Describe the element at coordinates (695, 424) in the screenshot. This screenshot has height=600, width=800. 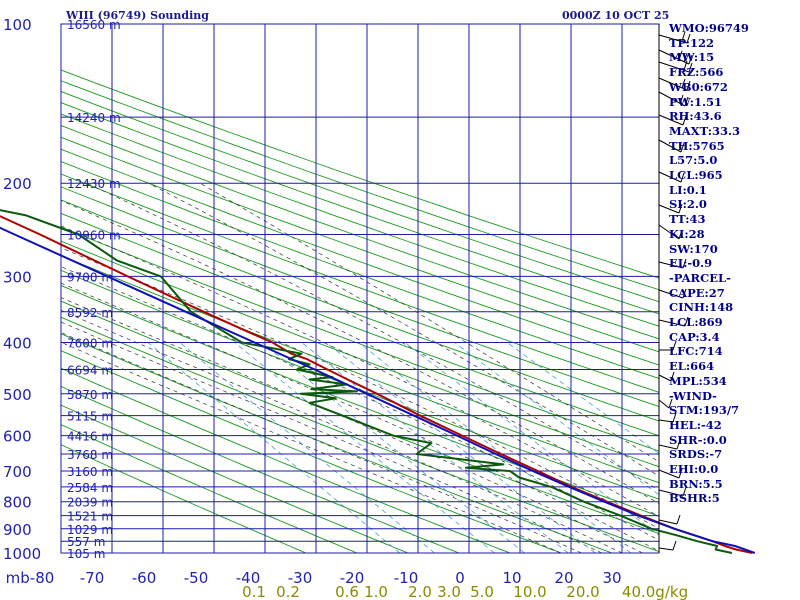
I see `index-item: HEL:-42` at that location.